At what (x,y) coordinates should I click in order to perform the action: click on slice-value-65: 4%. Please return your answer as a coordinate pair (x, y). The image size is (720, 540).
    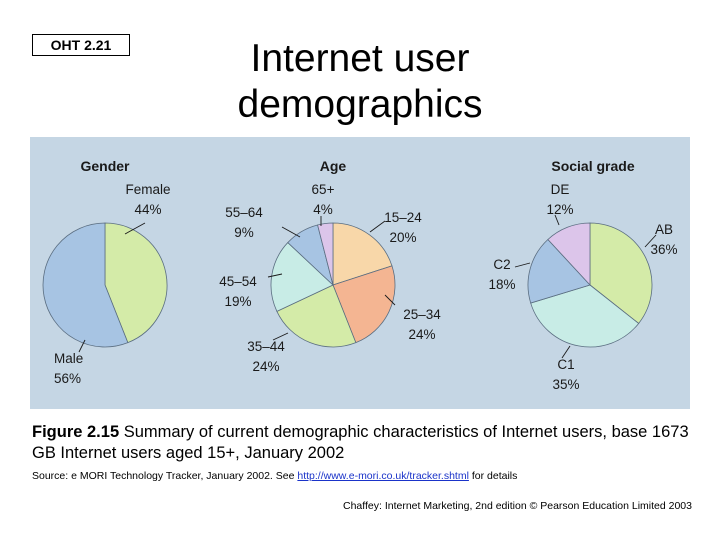
    Looking at the image, I should click on (323, 209).